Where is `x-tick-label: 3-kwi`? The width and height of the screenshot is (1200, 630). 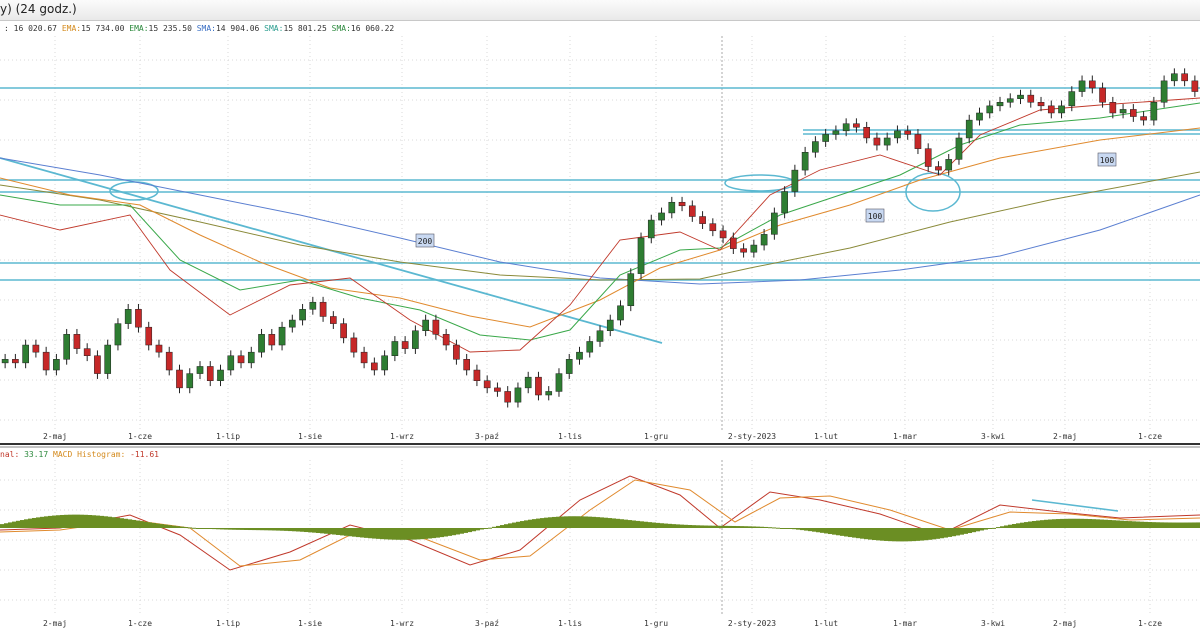
x-tick-label: 3-kwi is located at coordinates (993, 623).